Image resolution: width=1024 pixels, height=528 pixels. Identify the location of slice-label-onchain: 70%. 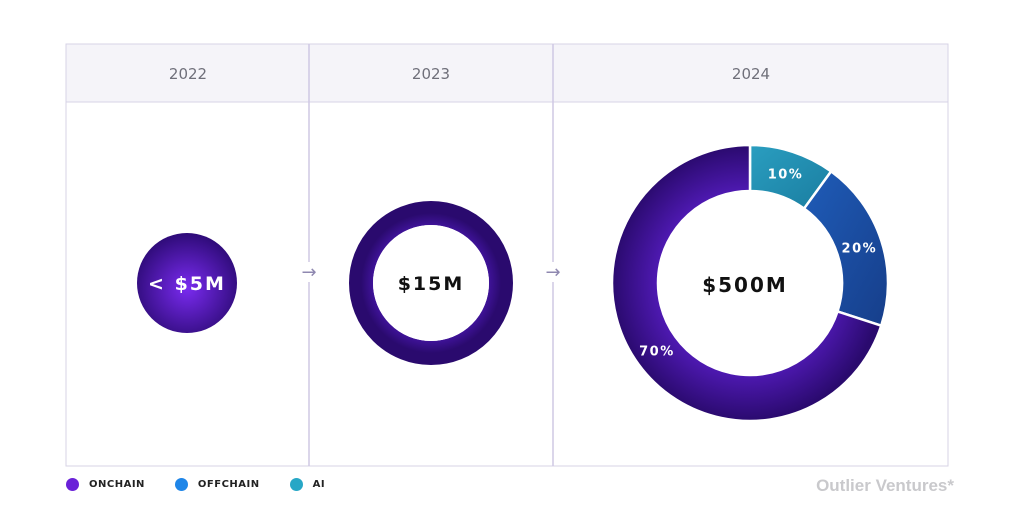
(657, 352).